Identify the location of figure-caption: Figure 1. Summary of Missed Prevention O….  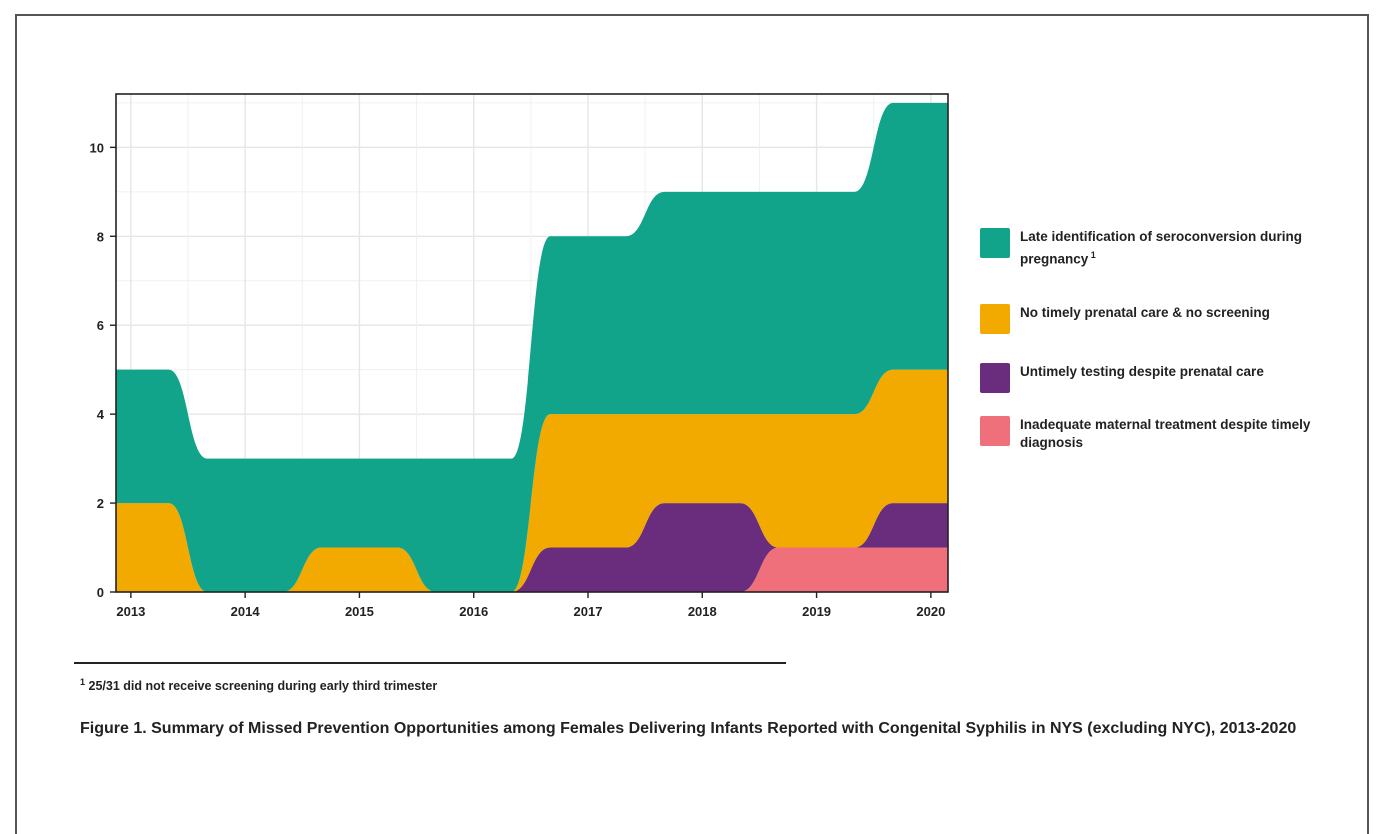
(688, 728).